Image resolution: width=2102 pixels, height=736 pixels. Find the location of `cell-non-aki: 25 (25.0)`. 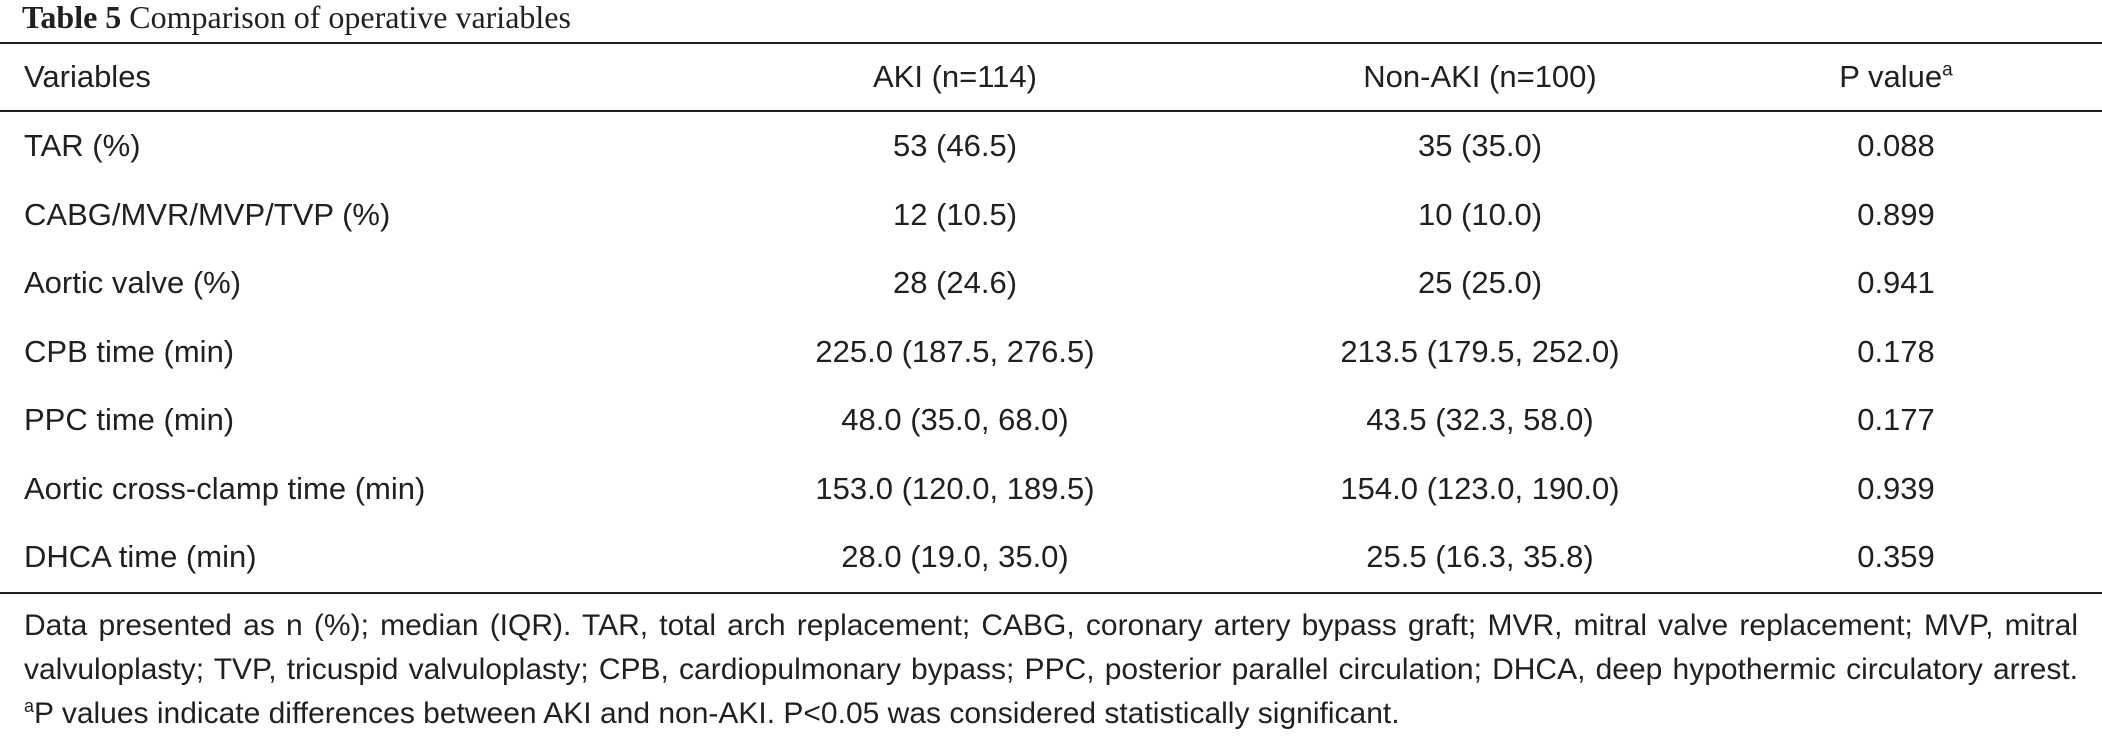

cell-non-aki: 25 (25.0) is located at coordinates (1480, 283).